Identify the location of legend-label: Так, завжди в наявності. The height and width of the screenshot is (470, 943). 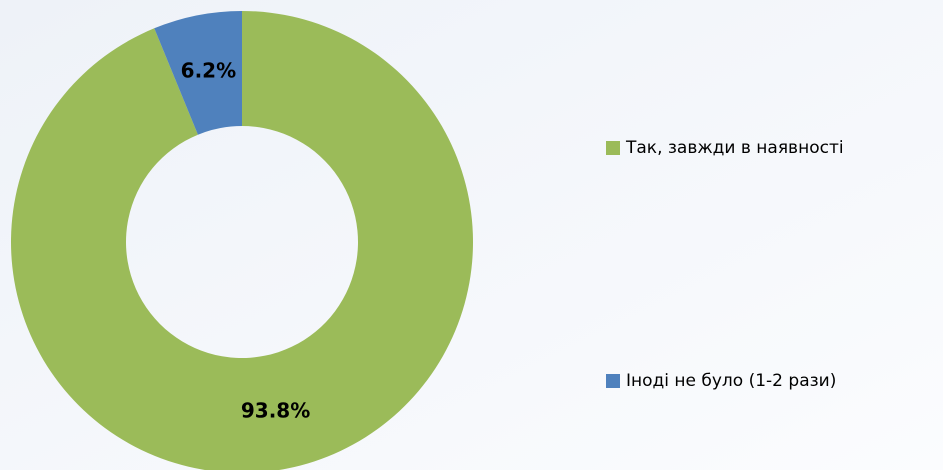
(734, 148).